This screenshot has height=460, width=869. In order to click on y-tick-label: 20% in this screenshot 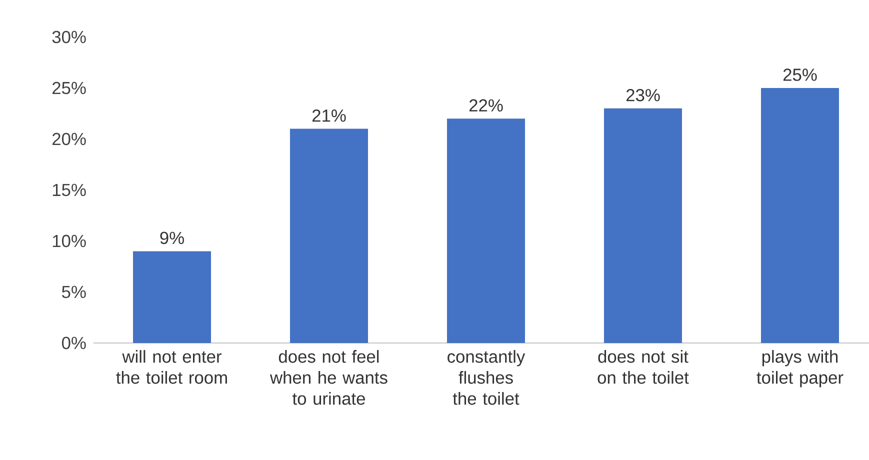, I will do `click(69, 139)`.